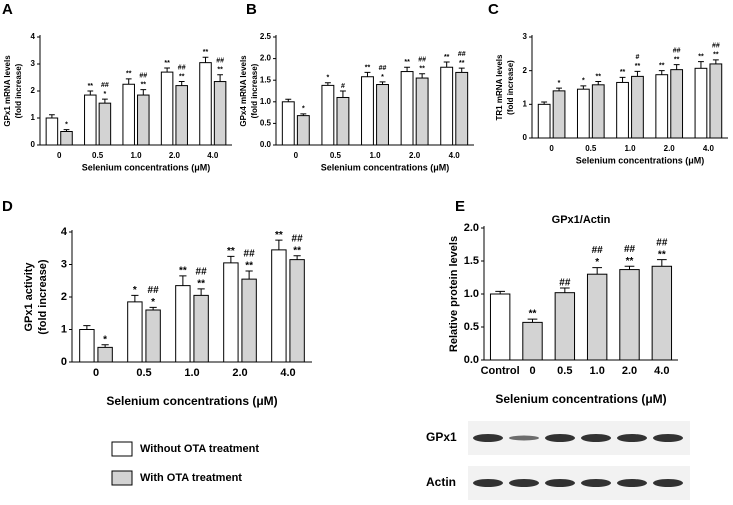 This screenshot has height=505, width=733. What do you see at coordinates (500, 371) in the screenshot?
I see `x-tick-label: Control` at bounding box center [500, 371].